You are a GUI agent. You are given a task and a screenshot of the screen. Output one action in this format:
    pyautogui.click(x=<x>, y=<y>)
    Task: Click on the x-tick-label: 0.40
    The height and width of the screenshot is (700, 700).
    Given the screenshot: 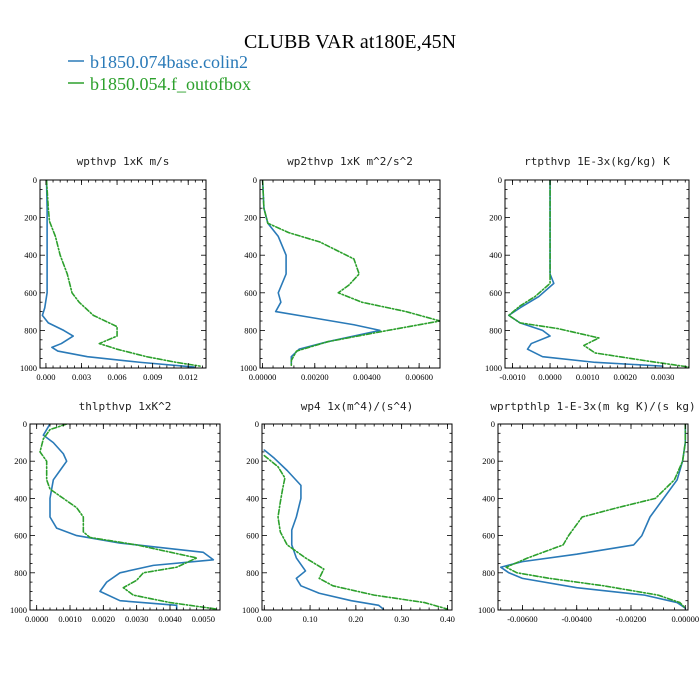 What is the action you would take?
    pyautogui.click(x=447, y=619)
    